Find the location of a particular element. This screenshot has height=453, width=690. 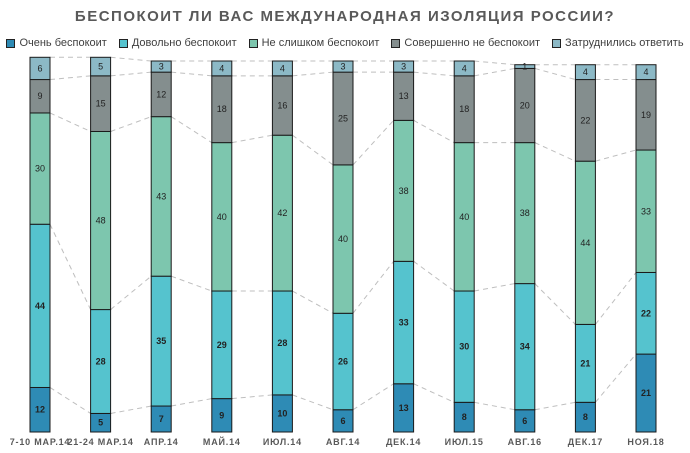

data-label: 34 is located at coordinates (525, 347).